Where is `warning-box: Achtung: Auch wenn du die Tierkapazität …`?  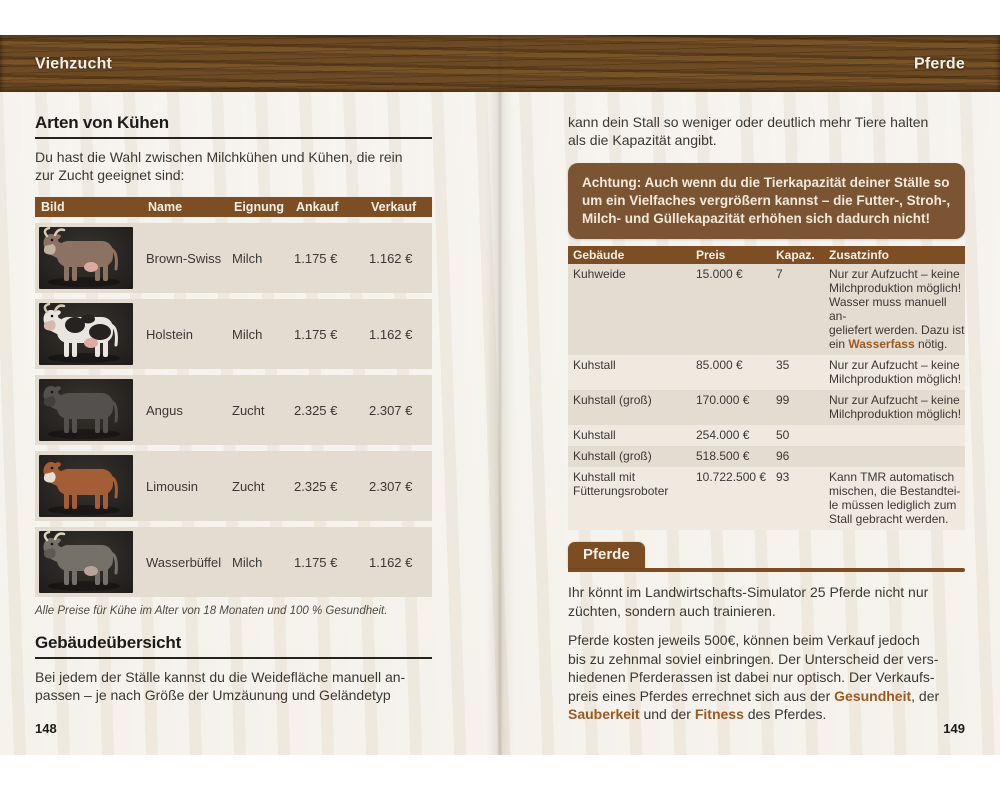
warning-box: Achtung: Auch wenn du die Tierkapazität … is located at coordinates (766, 201).